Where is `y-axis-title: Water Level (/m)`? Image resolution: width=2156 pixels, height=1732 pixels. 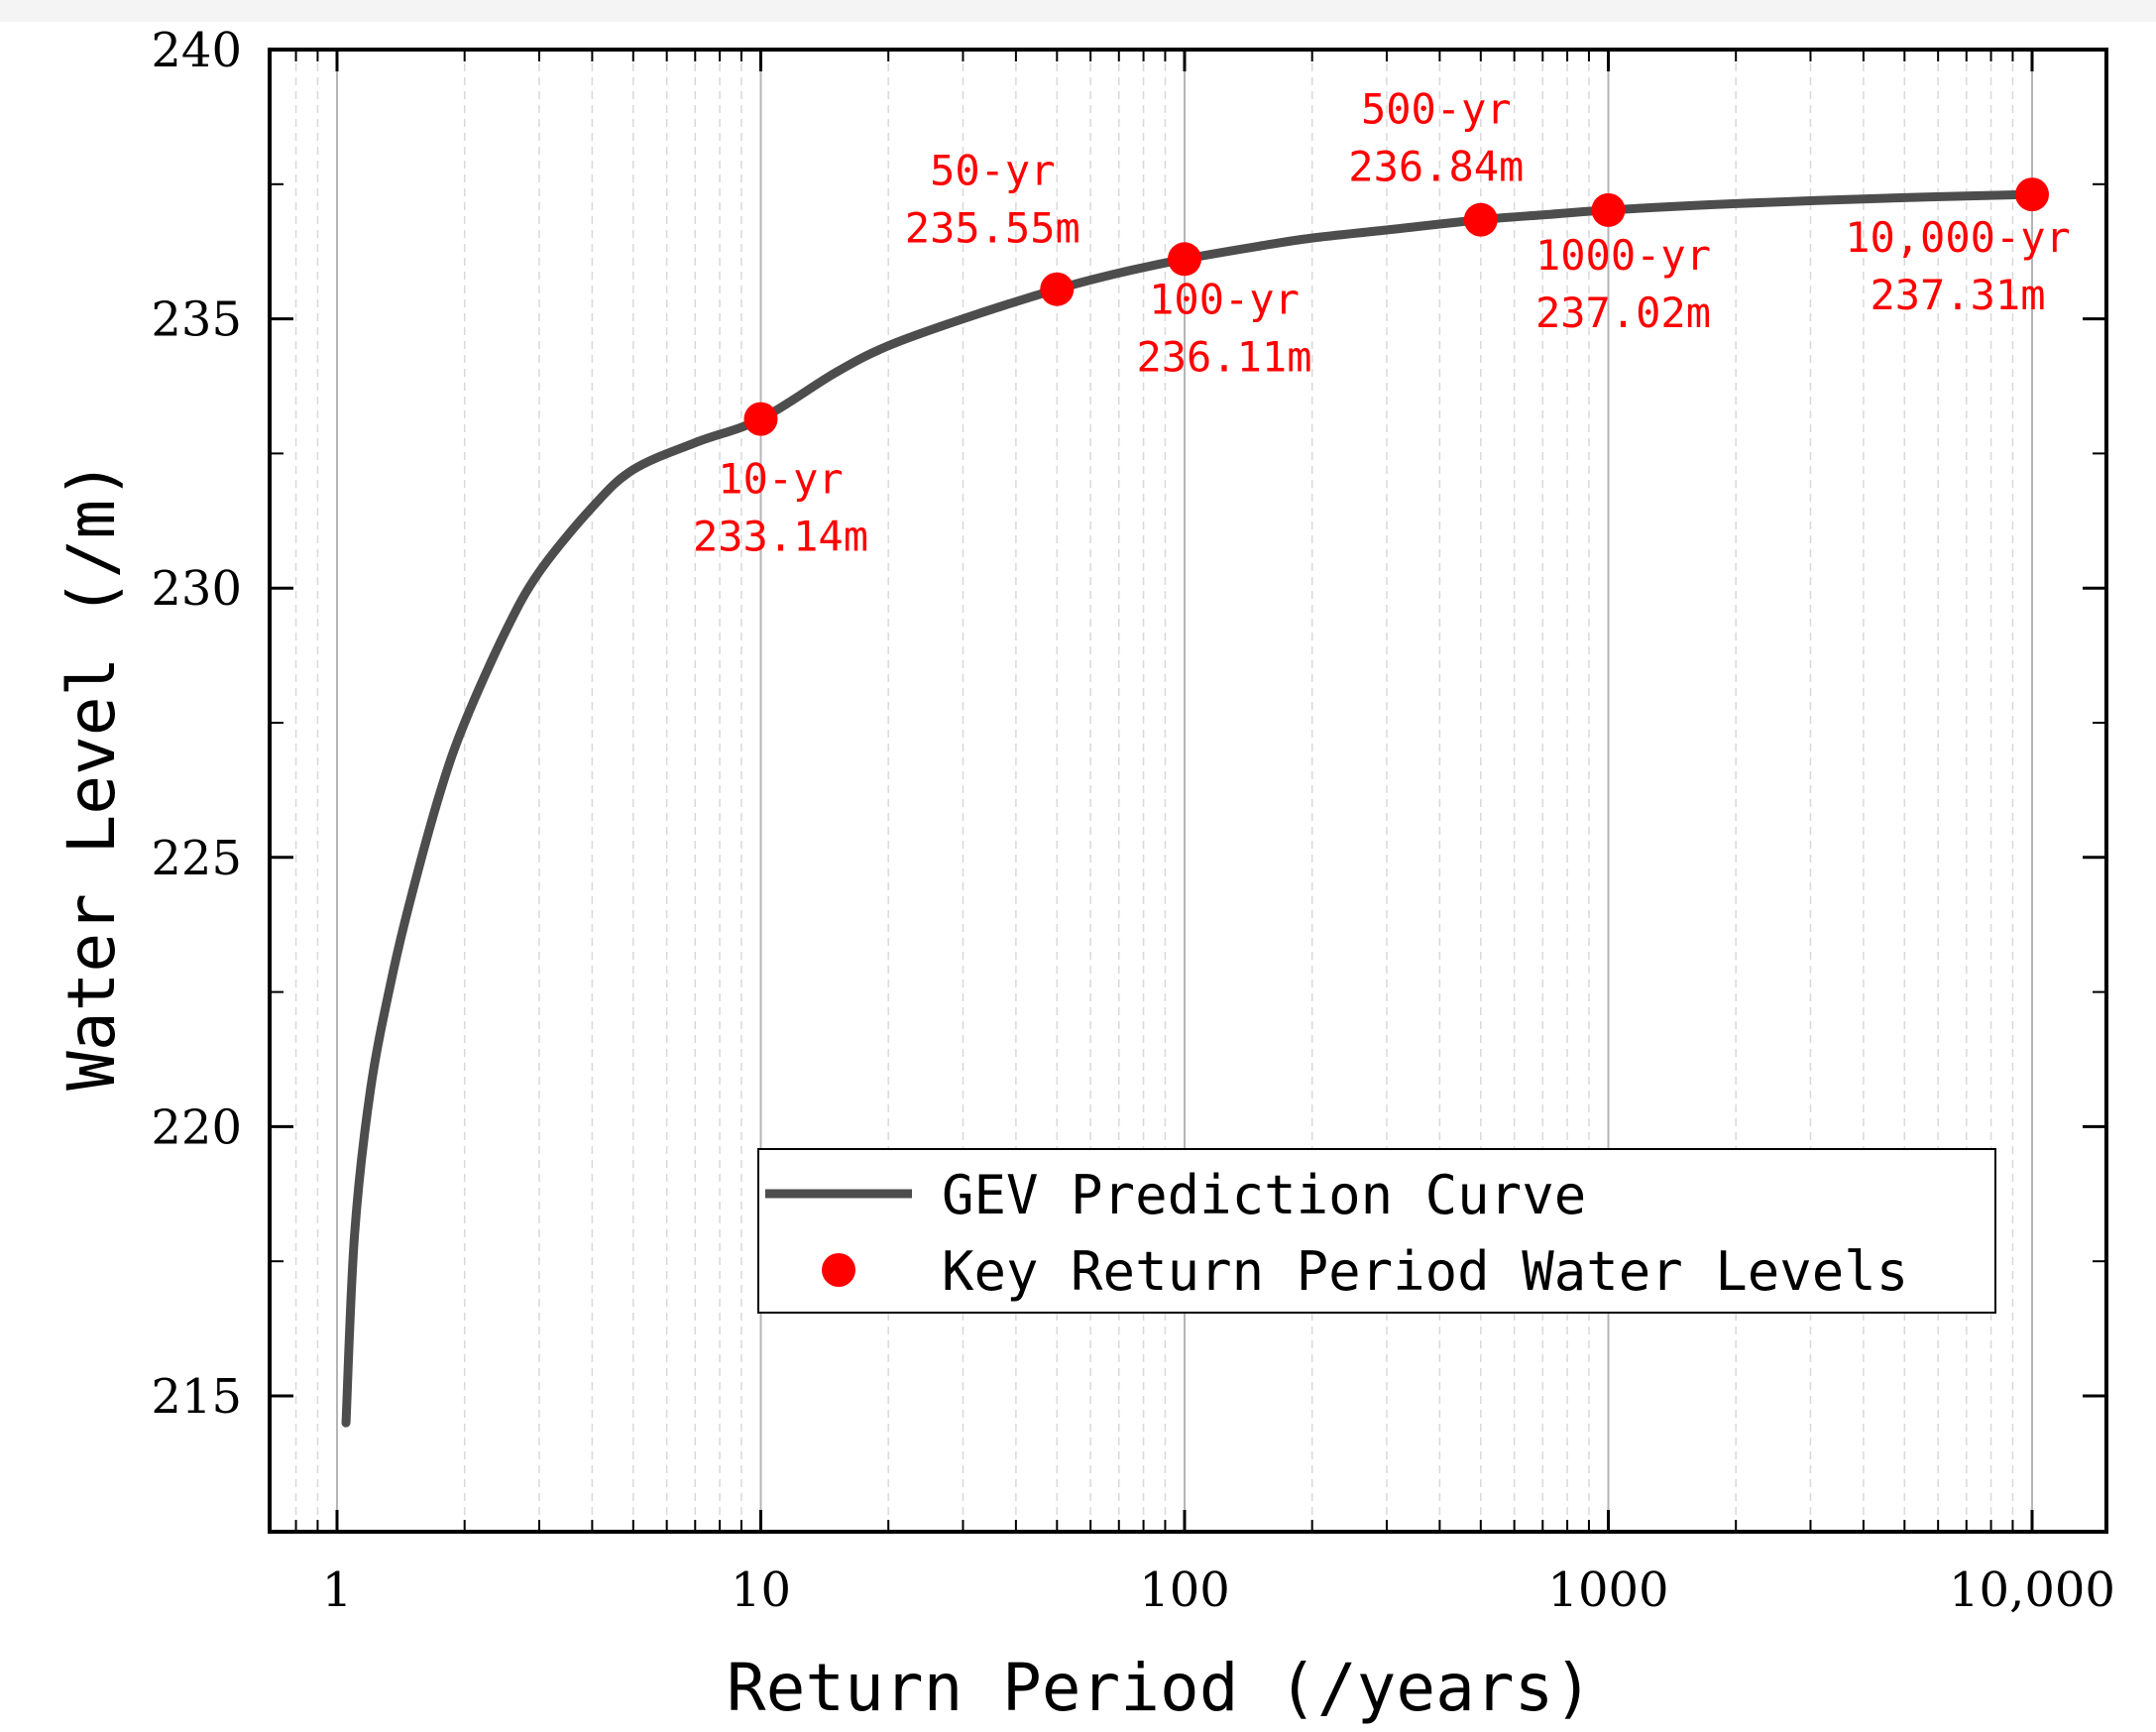
y-axis-title: Water Level (/m) is located at coordinates (92, 775).